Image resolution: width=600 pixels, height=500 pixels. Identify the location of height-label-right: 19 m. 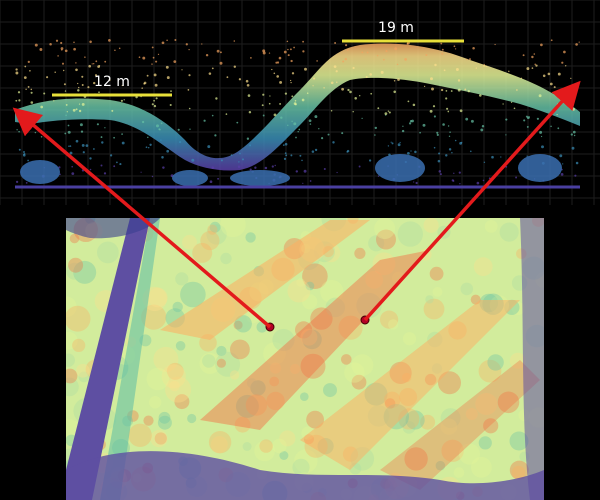
(396, 28).